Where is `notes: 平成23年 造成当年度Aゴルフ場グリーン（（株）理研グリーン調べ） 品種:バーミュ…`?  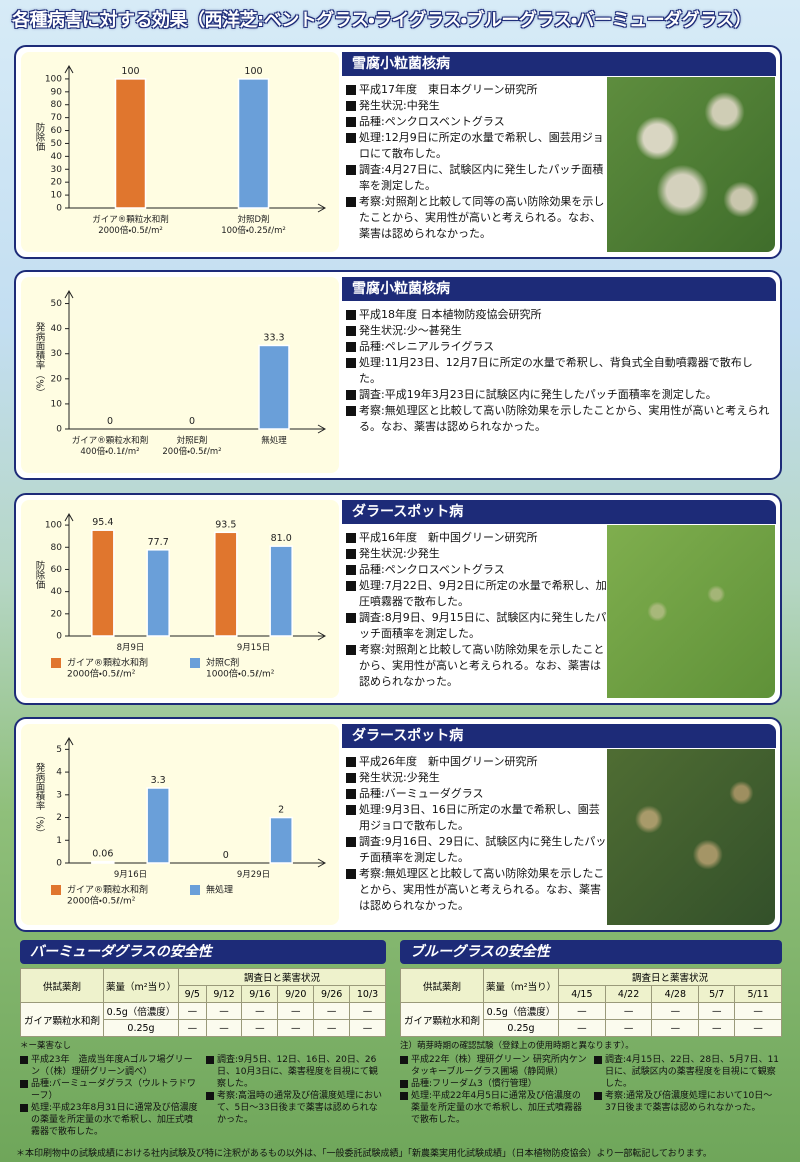 notes: 平成23年 造成当年度Aゴルフ場グリーン（（株）理研グリーン調べ） 品種:バーミュ… is located at coordinates (203, 1096).